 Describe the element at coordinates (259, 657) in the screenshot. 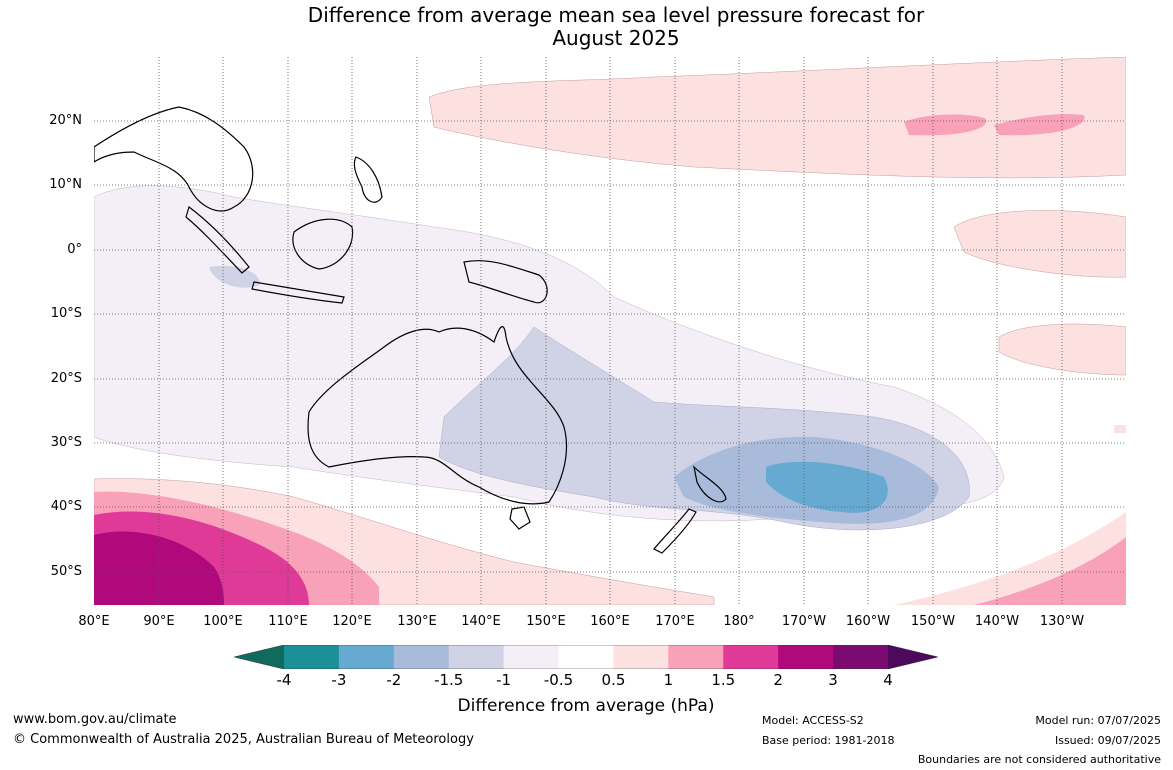

I see `colorbar-cap-low` at that location.